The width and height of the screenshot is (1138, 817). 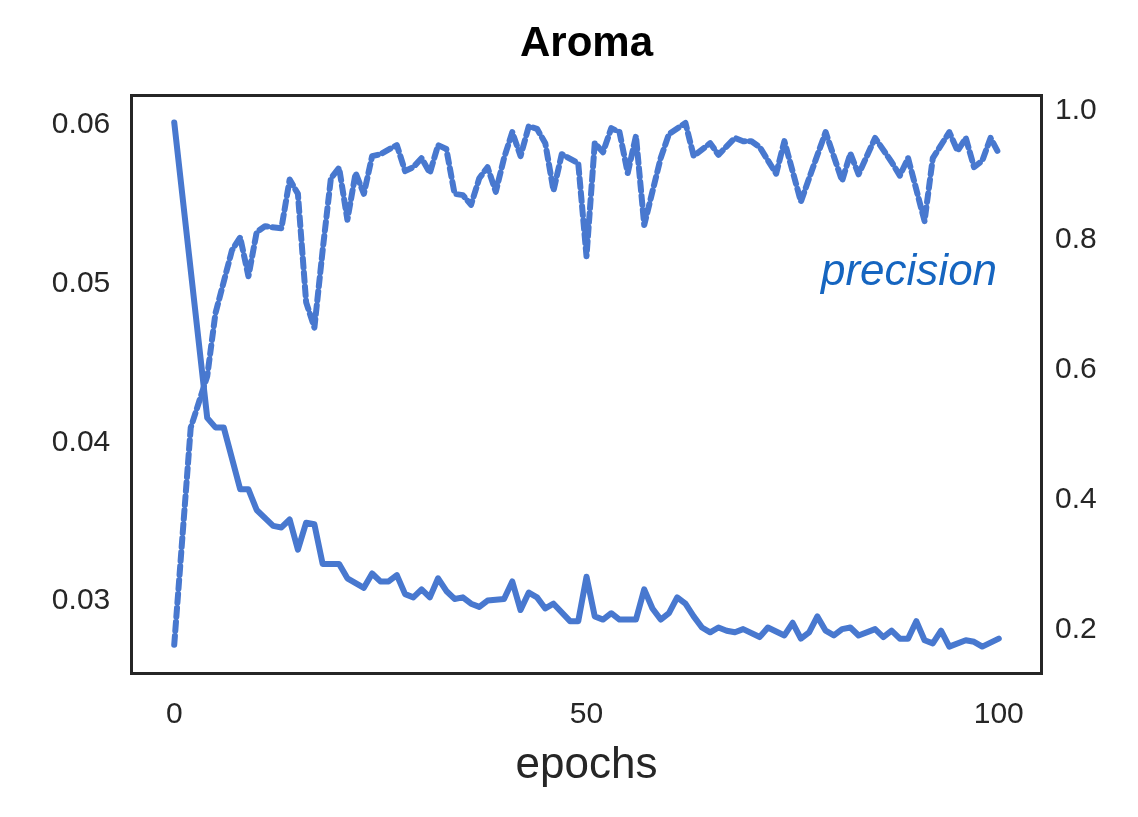 What do you see at coordinates (81, 281) in the screenshot?
I see `y-tick-label: 0.05` at bounding box center [81, 281].